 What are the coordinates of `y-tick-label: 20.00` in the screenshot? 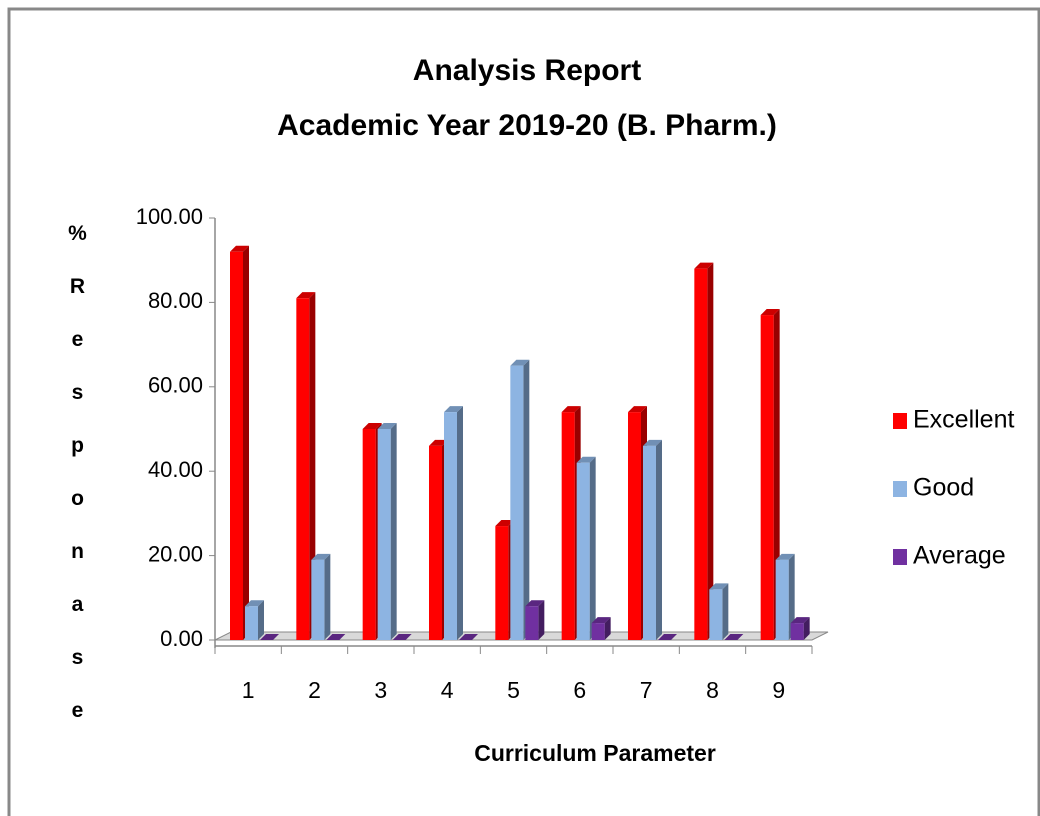 It's located at (175, 553).